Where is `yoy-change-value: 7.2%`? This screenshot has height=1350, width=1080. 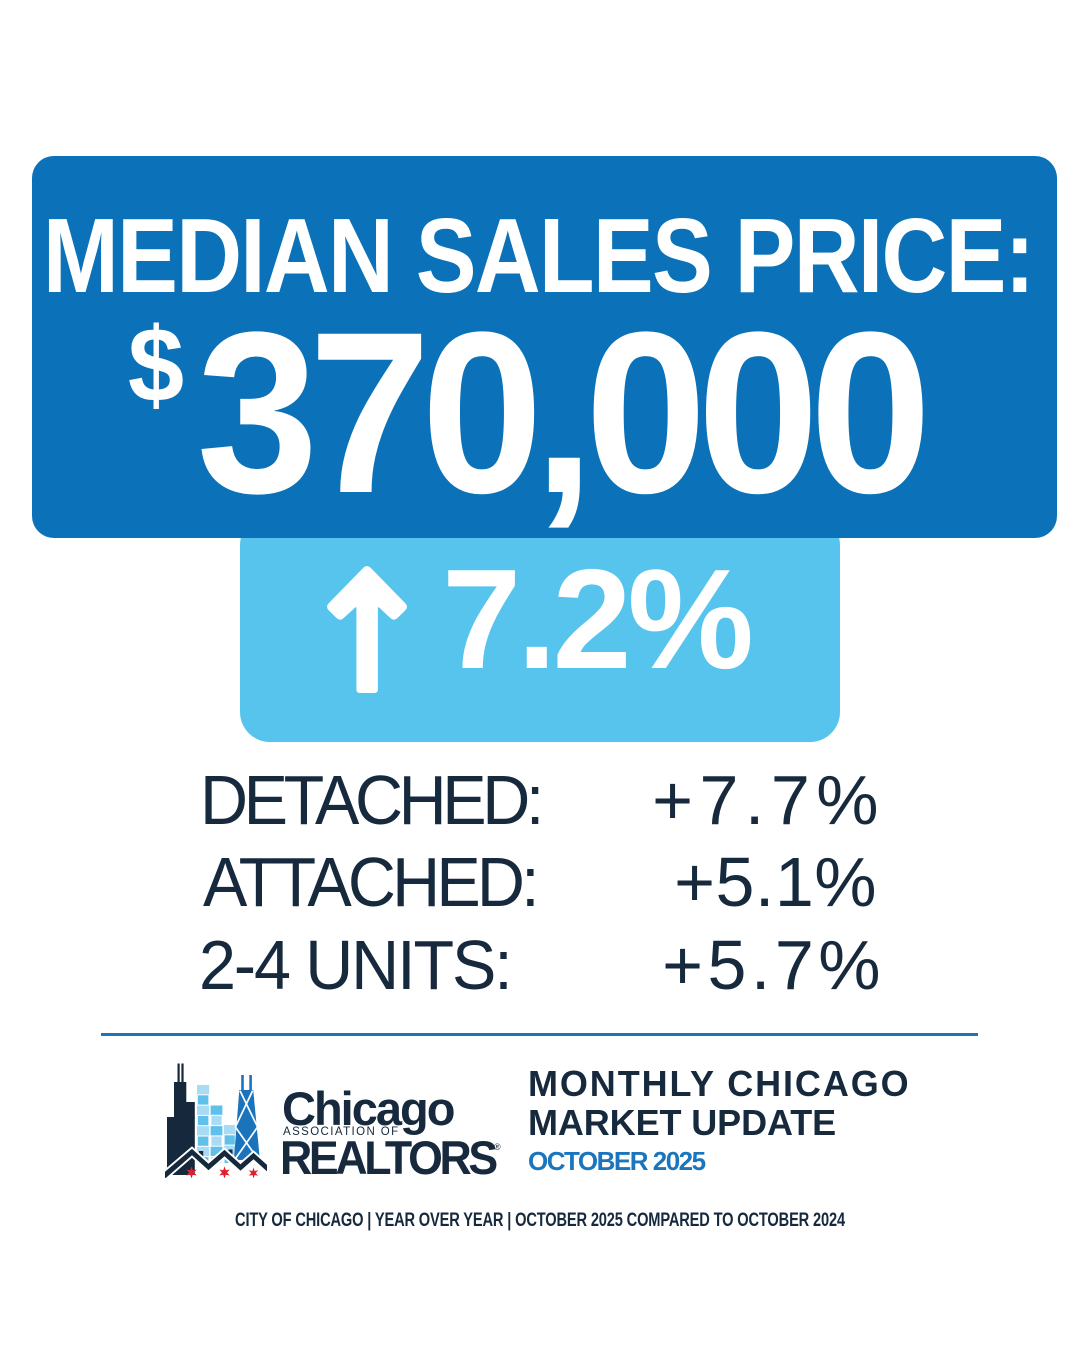 yoy-change-value: 7.2% is located at coordinates (598, 619).